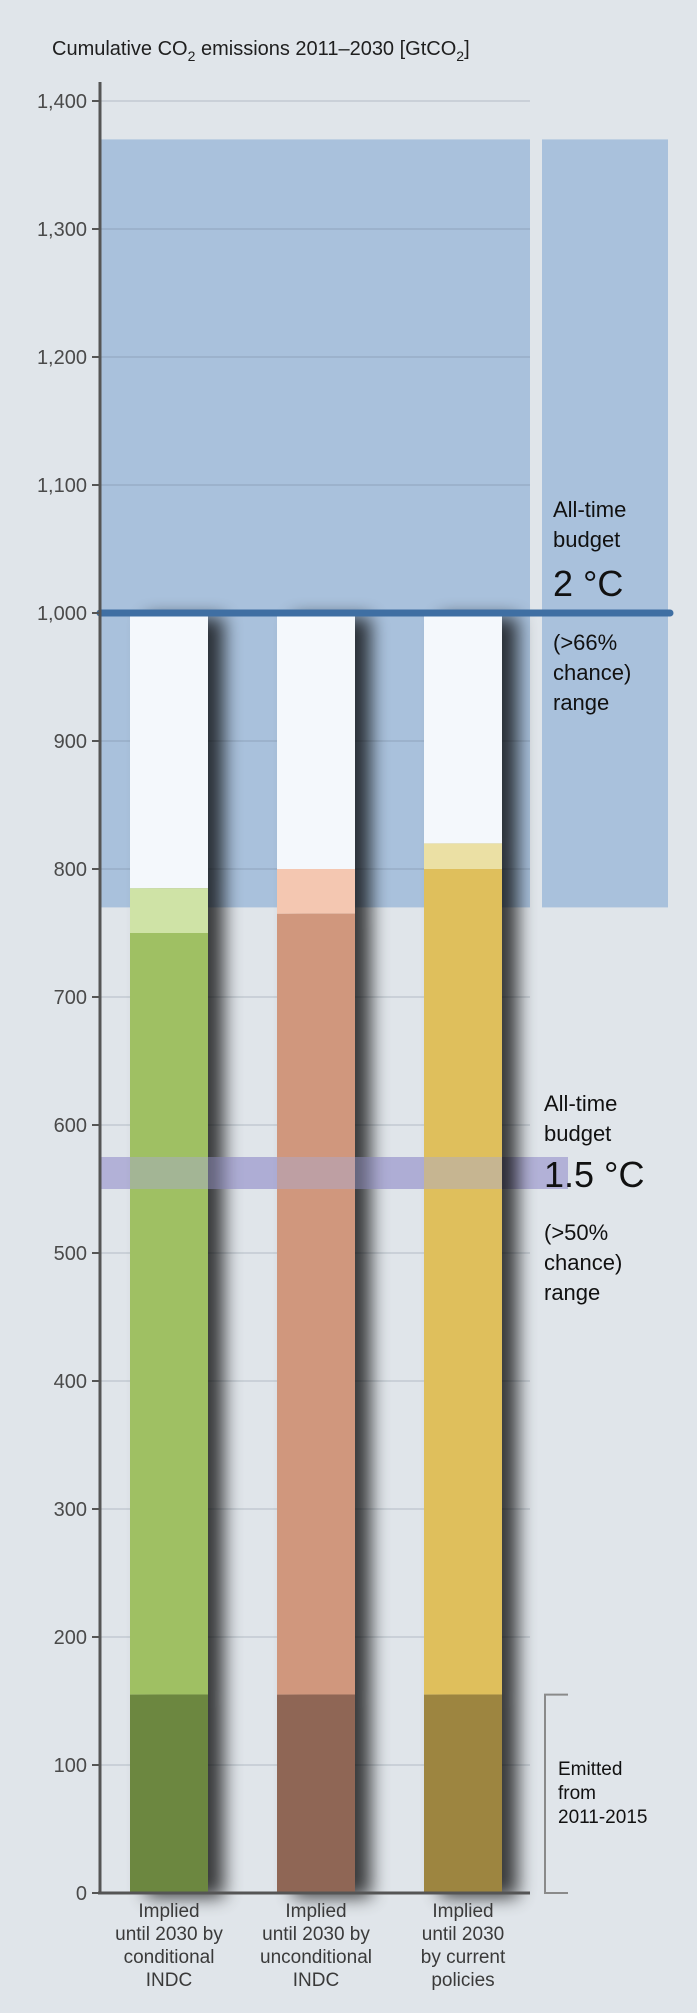 The width and height of the screenshot is (697, 2013). I want to click on y-tick-label: 800, so click(70, 870).